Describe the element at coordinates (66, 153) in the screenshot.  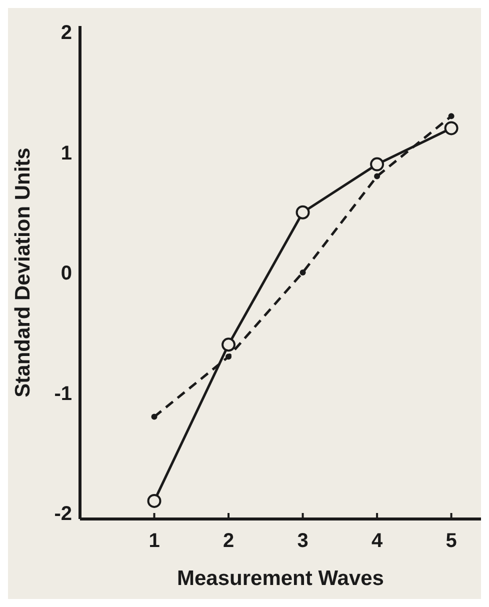
I see `y-tick-label: 1` at that location.